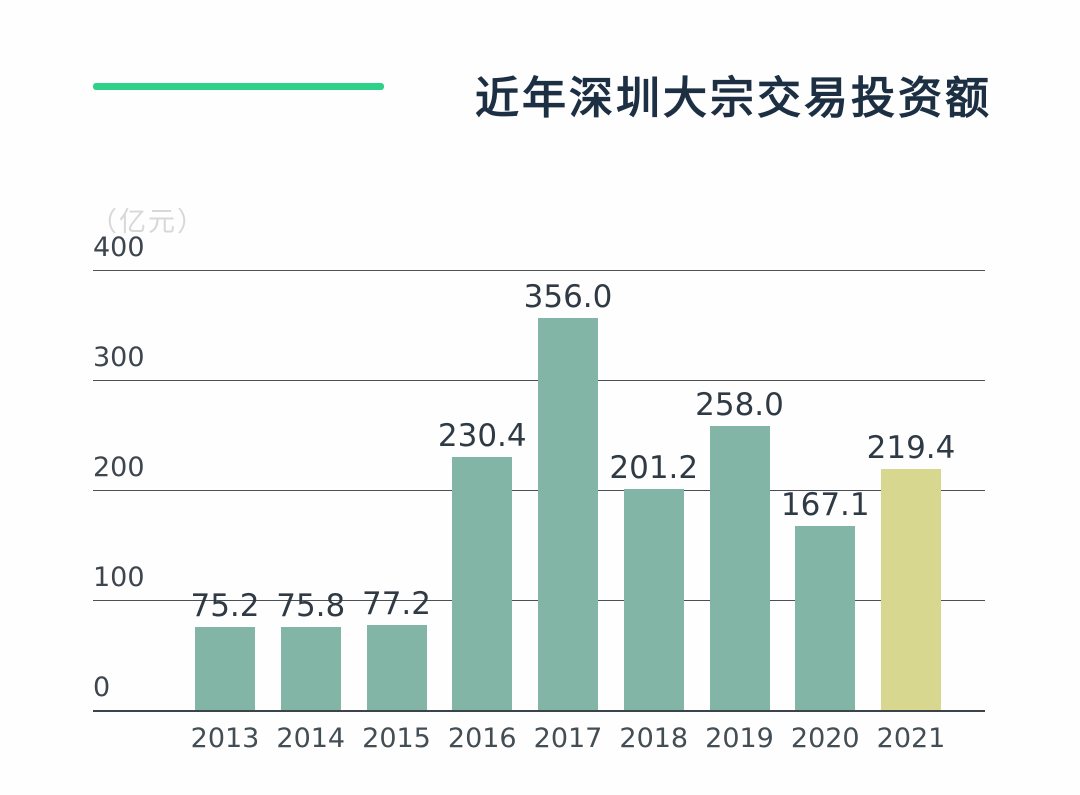  What do you see at coordinates (654, 738) in the screenshot?
I see `x-tick-label-2018: 2018` at bounding box center [654, 738].